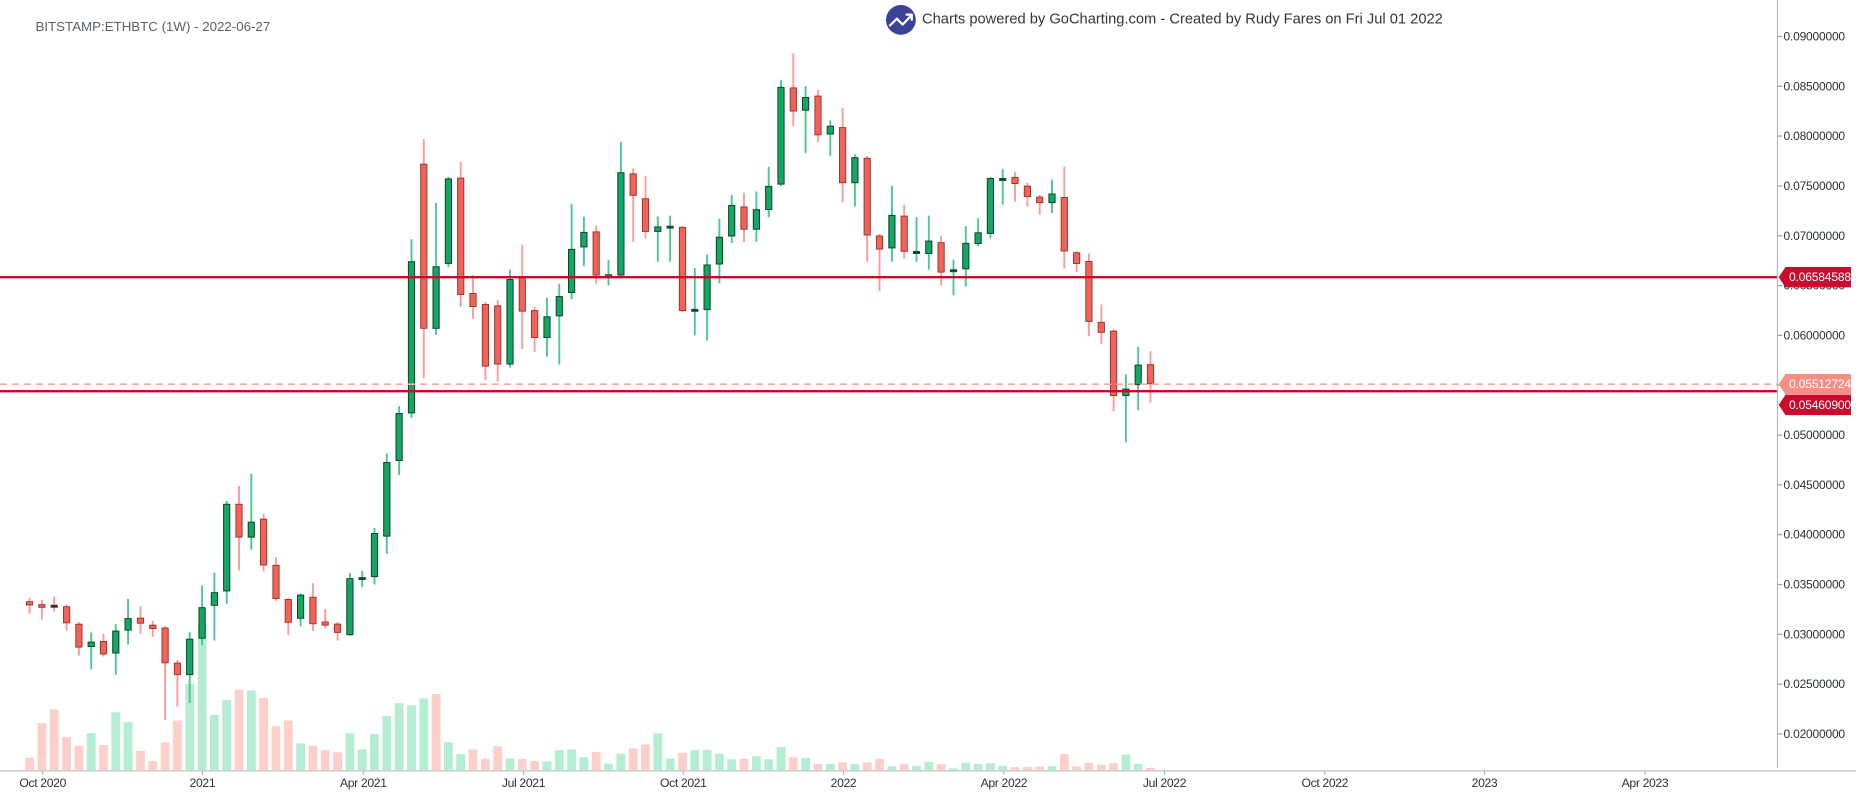  What do you see at coordinates (1815, 585) in the screenshot?
I see `svg-text: 0.03500000` at bounding box center [1815, 585].